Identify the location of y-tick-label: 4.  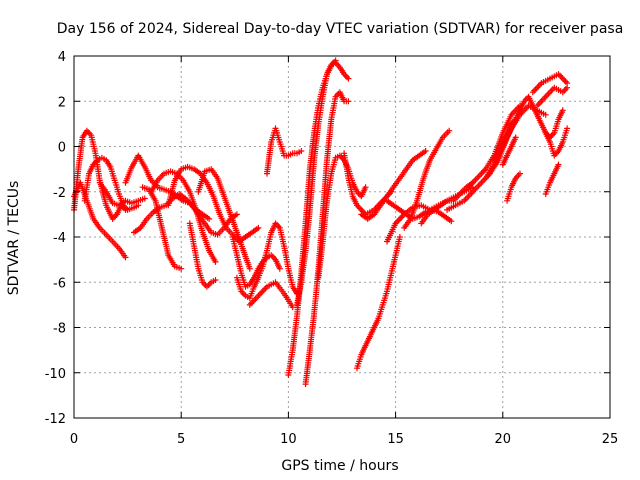
(62, 57).